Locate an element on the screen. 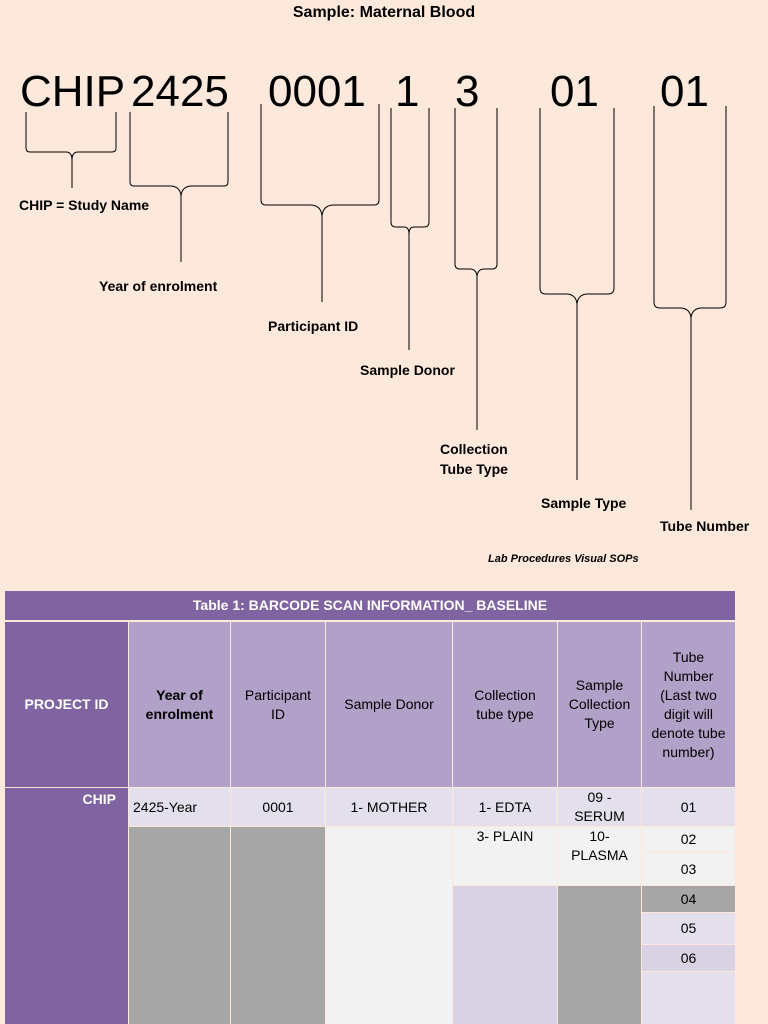 The width and height of the screenshot is (768, 1024). brace-donor is located at coordinates (410, 229).